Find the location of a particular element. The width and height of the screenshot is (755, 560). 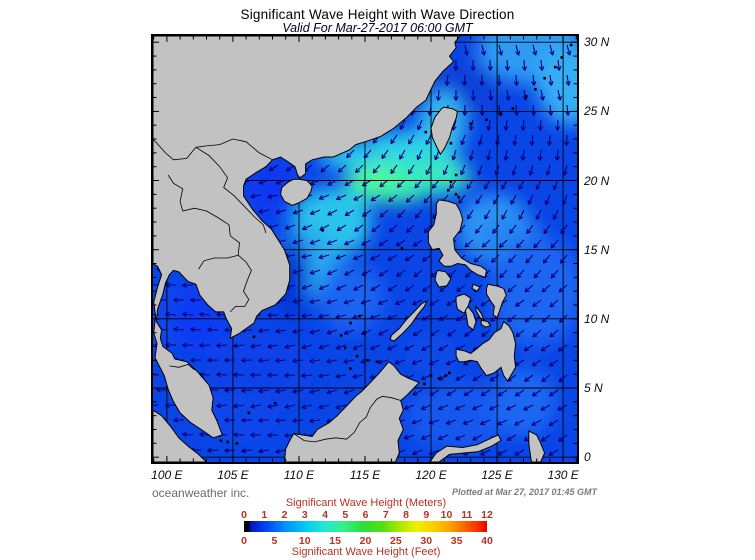

colorbar-title-feet: Significant Wave Height (Feet) is located at coordinates (366, 552).